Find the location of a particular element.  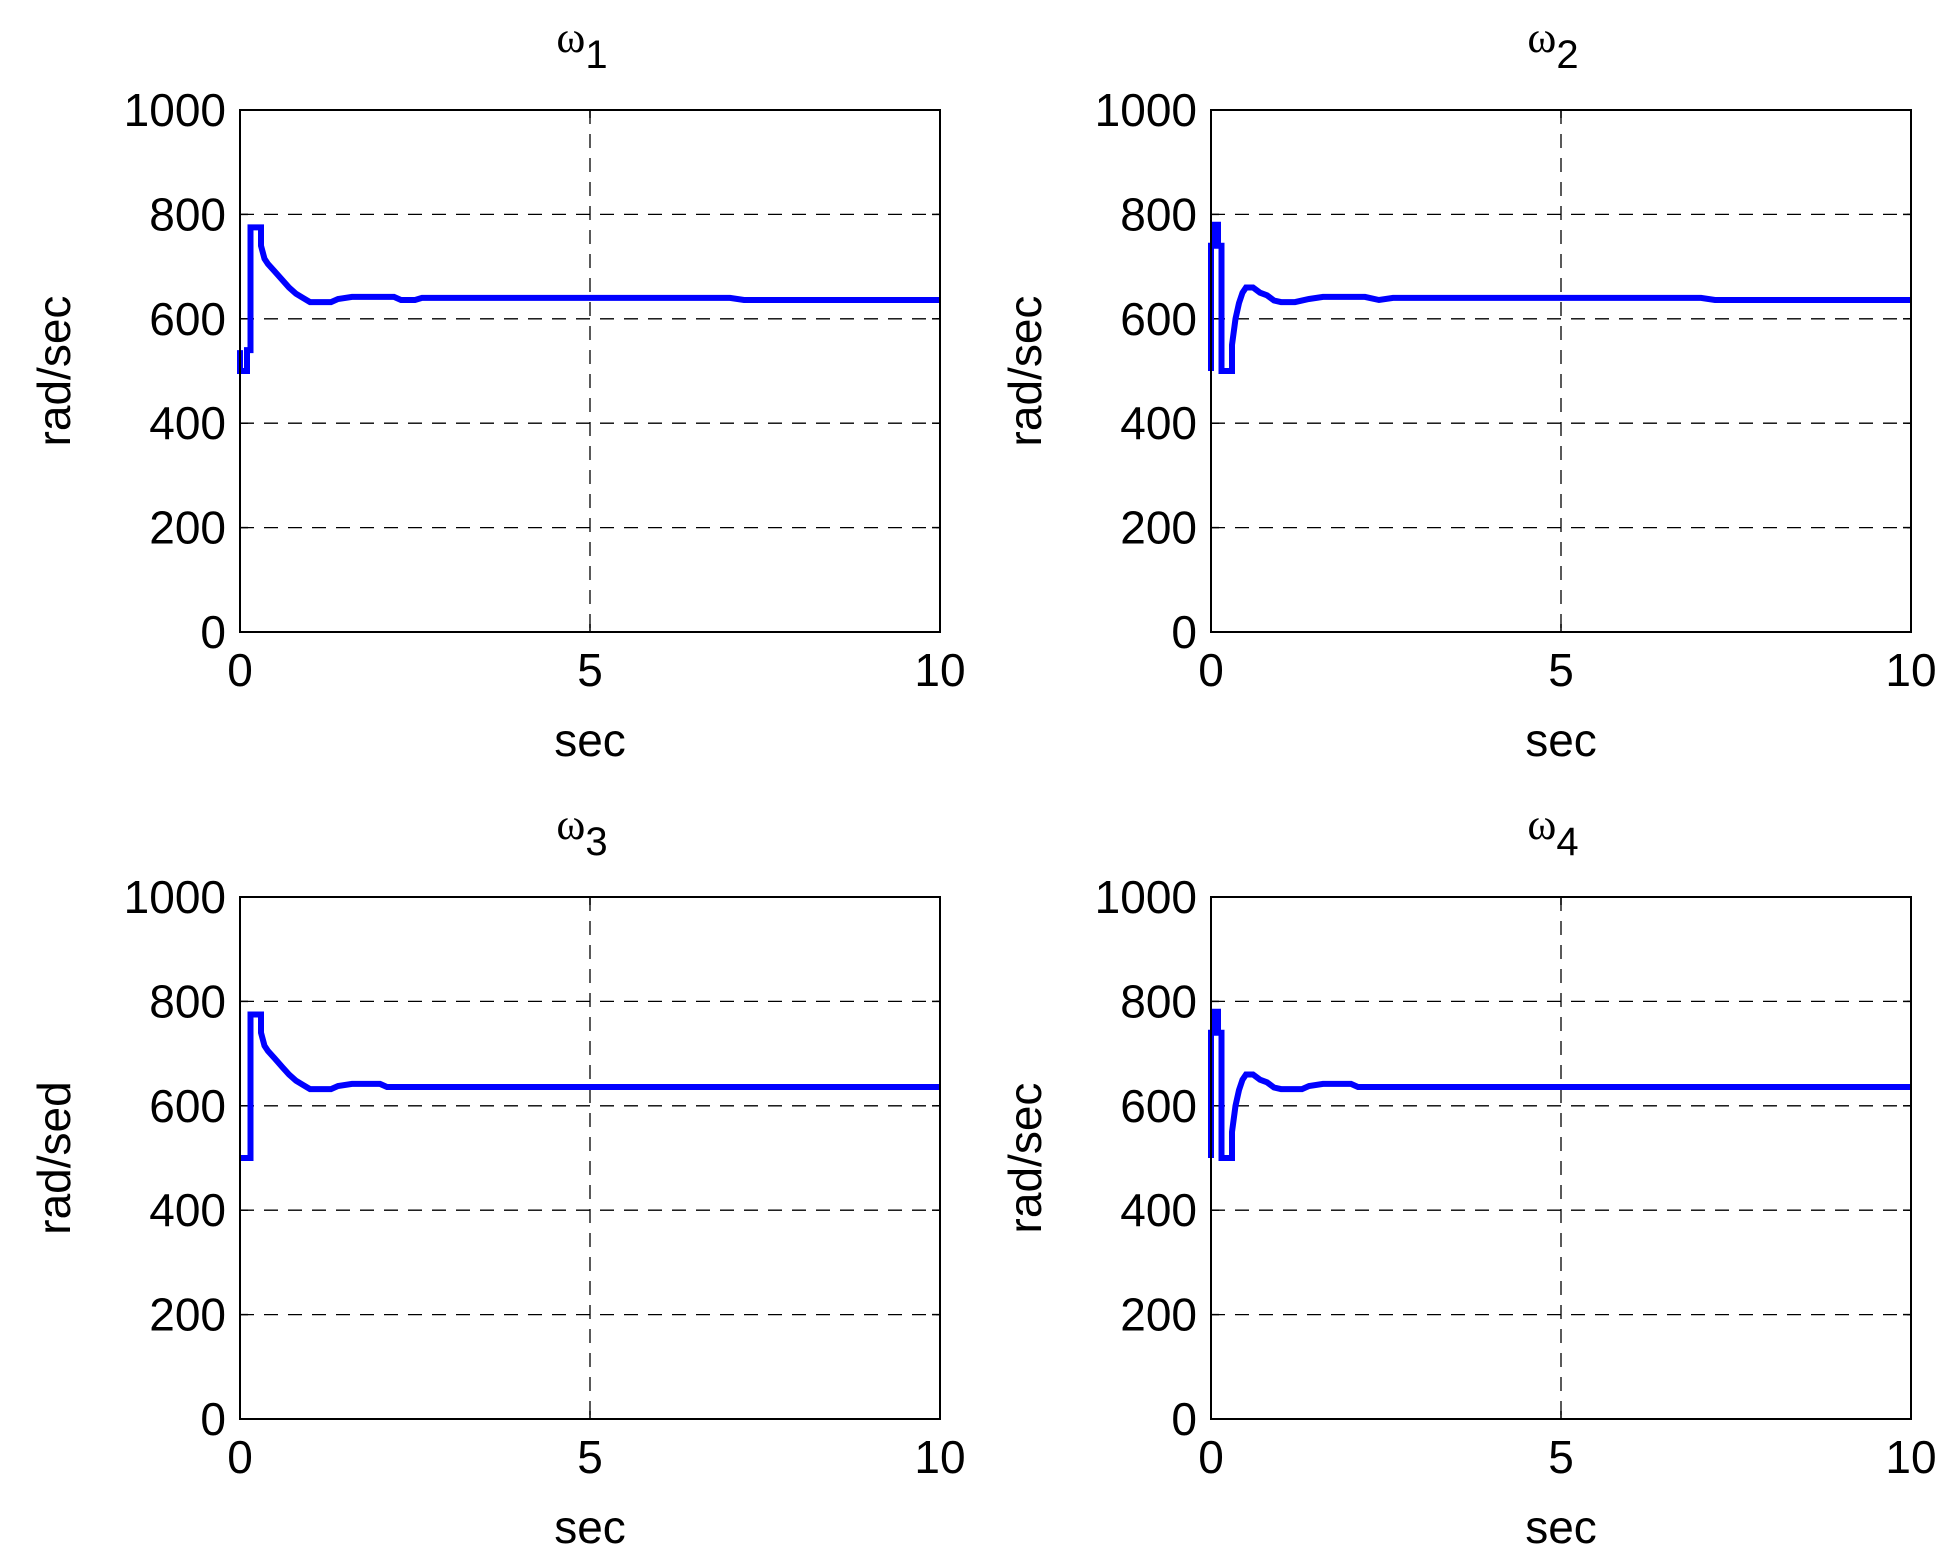

chart-title-subscript: 3 is located at coordinates (596, 842).